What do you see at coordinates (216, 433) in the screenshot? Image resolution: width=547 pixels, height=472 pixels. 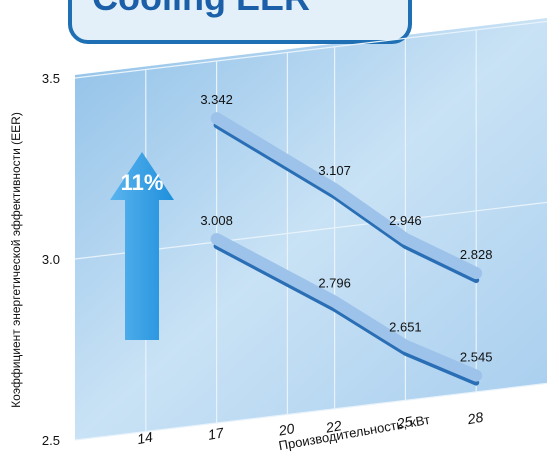 I see `x-tick-label: 17` at bounding box center [216, 433].